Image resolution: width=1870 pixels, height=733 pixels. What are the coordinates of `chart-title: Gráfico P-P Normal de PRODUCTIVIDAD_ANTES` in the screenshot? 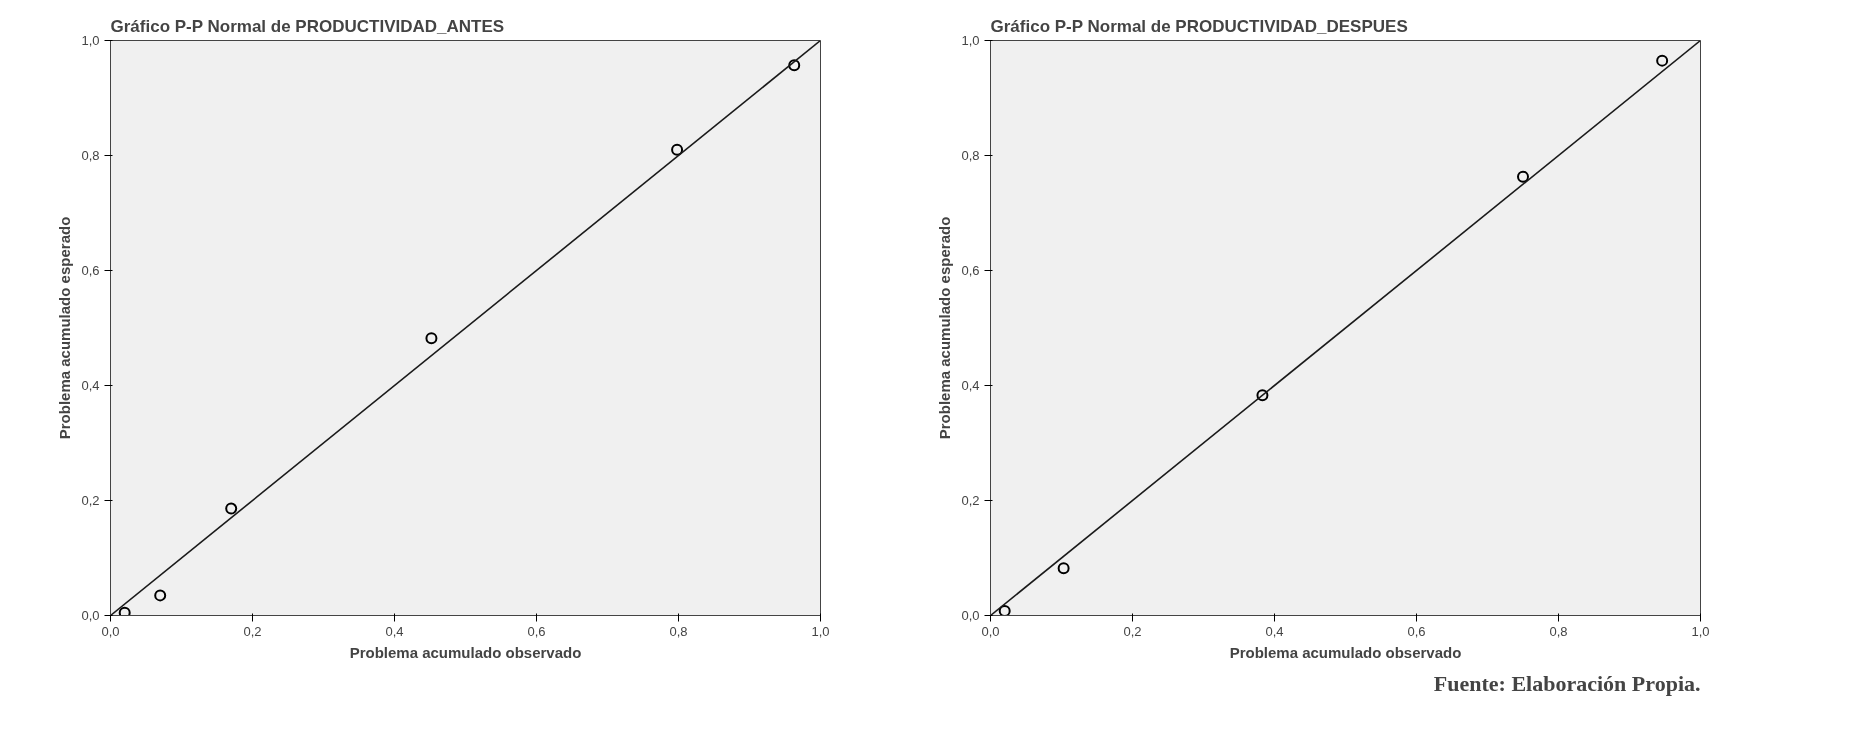 It's located at (307, 26).